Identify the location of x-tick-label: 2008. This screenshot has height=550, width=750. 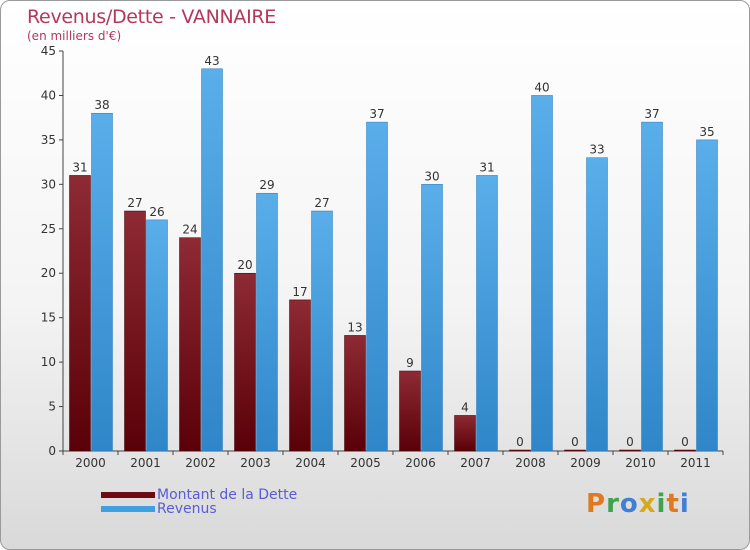
(530, 463).